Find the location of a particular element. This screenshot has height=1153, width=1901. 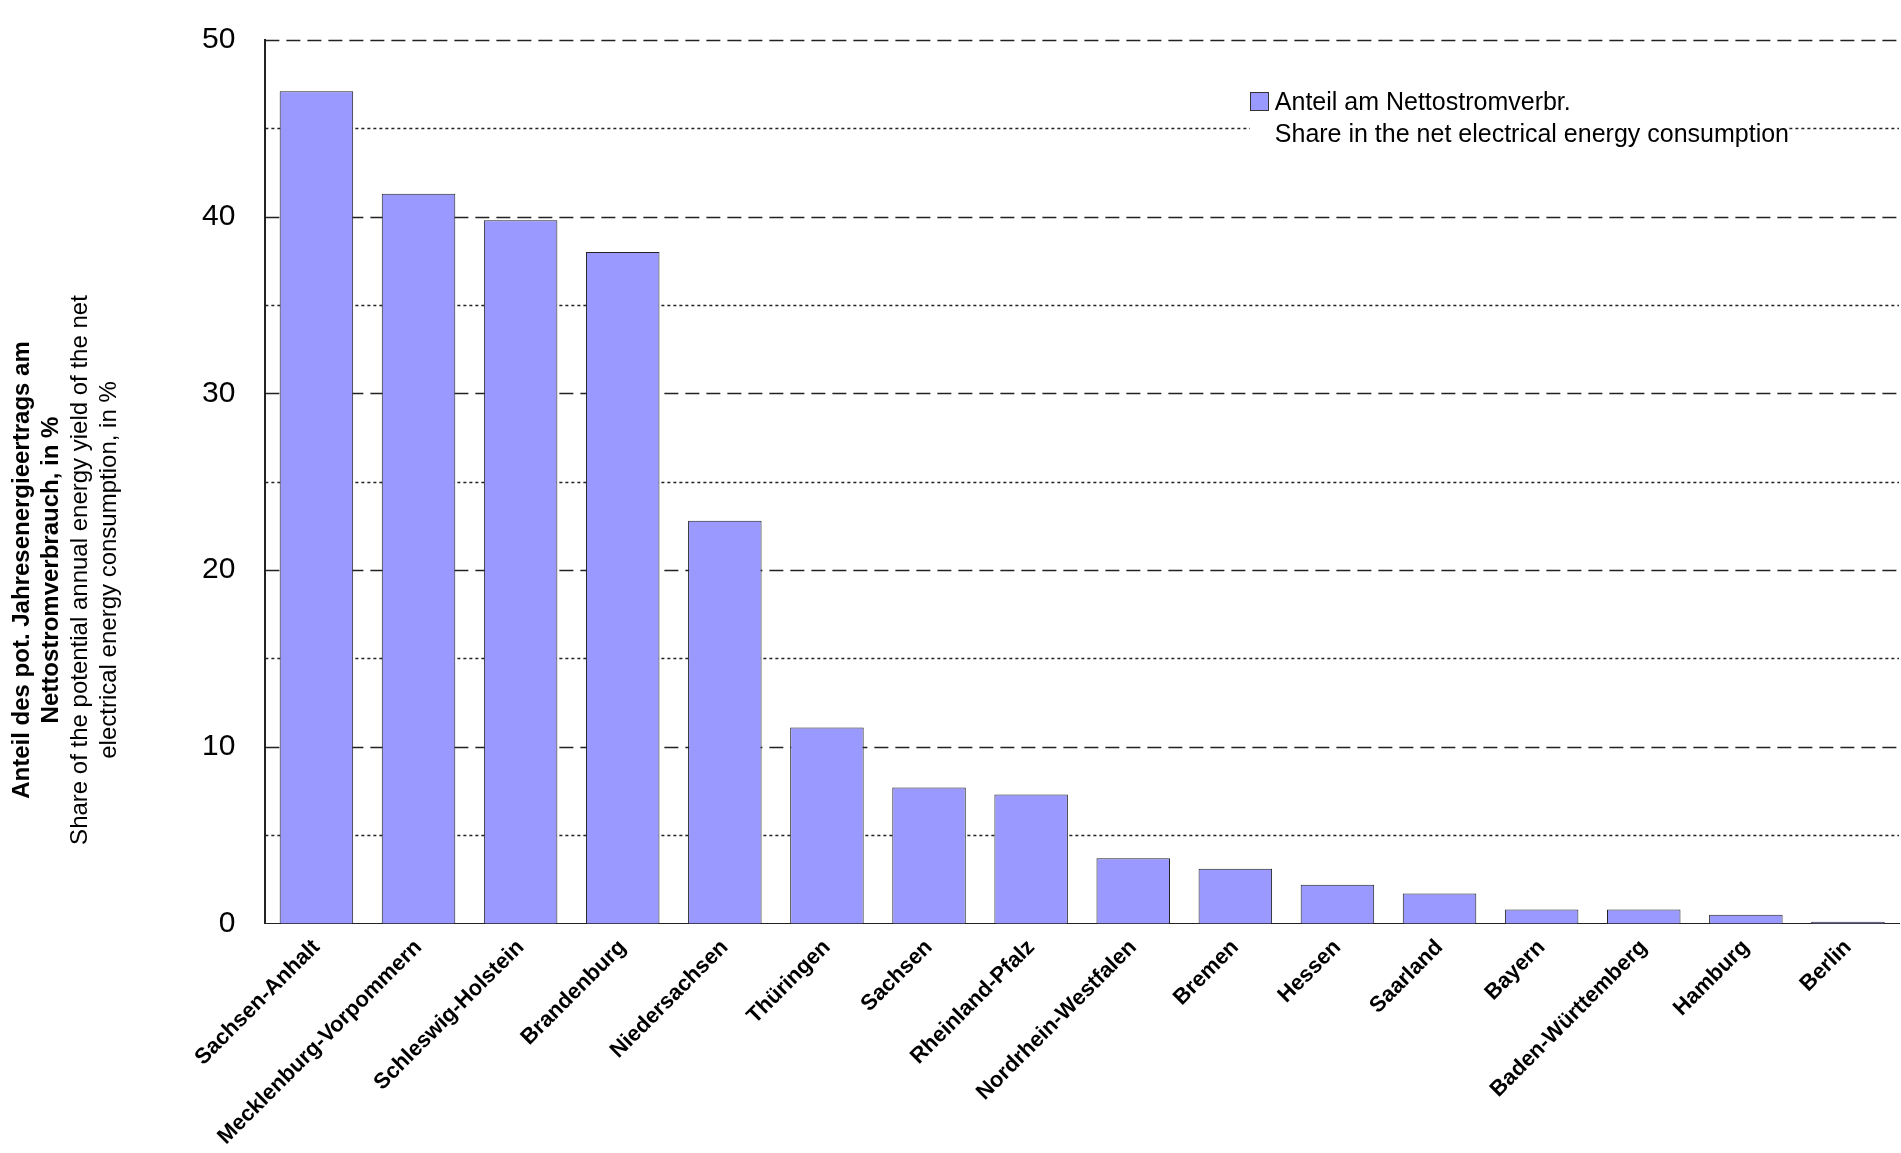

y-tick-label: 20 is located at coordinates (218, 568).